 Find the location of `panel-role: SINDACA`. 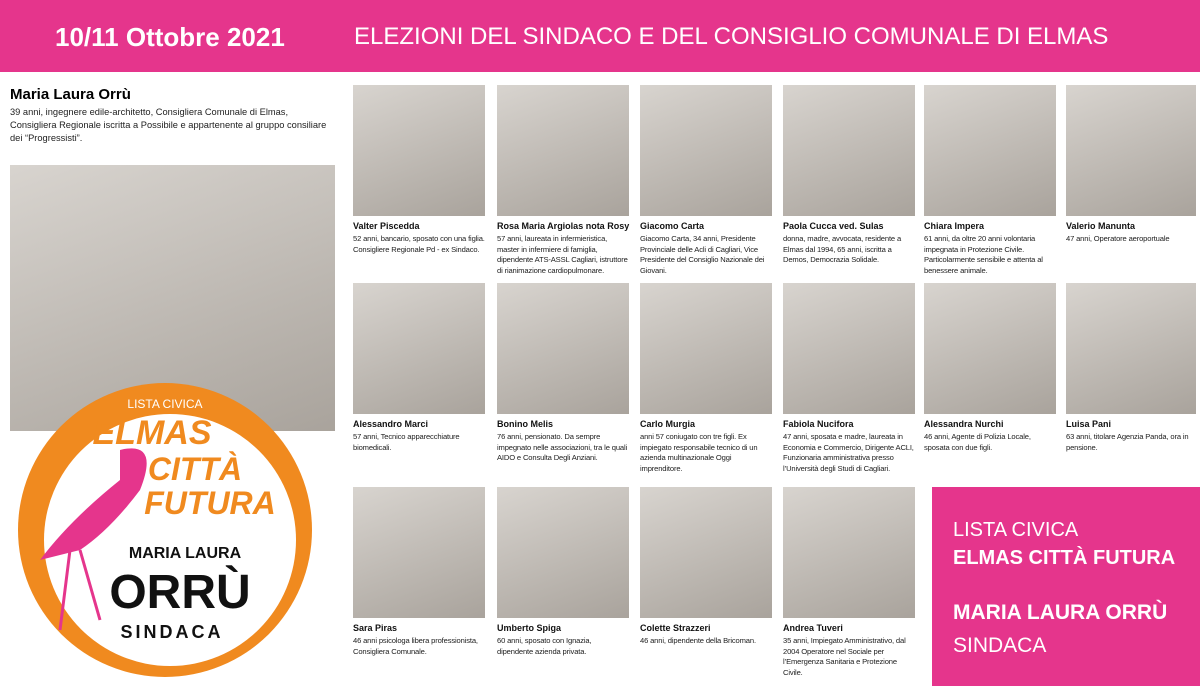

panel-role: SINDACA is located at coordinates (1000, 645).